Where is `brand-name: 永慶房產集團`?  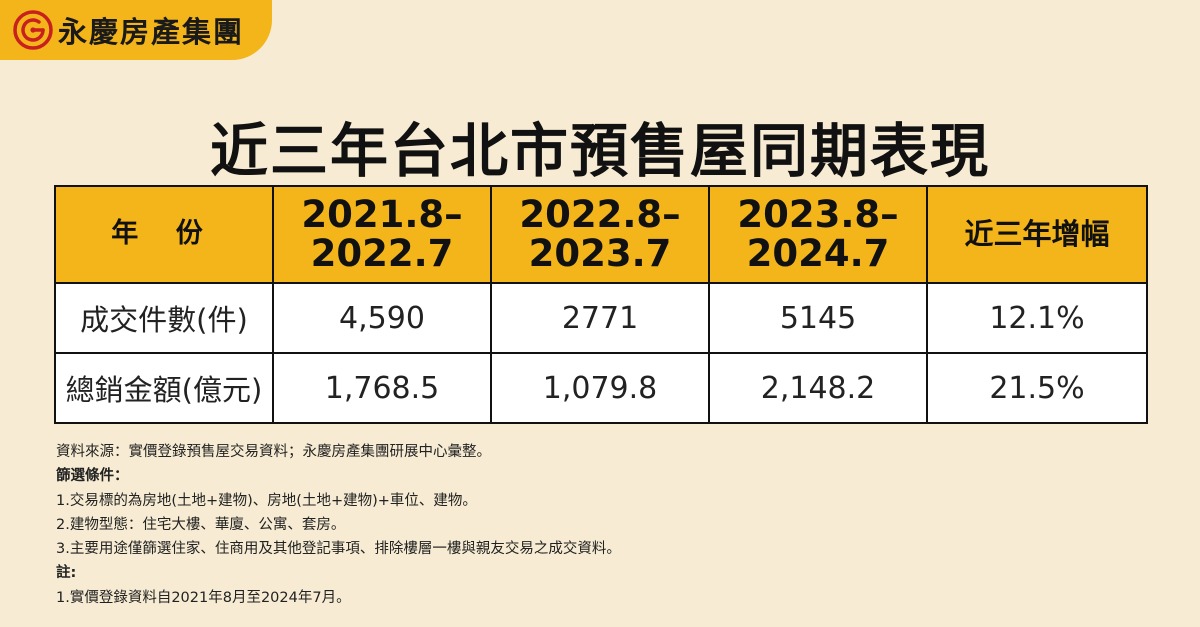
brand-name: 永慶房產集團 is located at coordinates (151, 32).